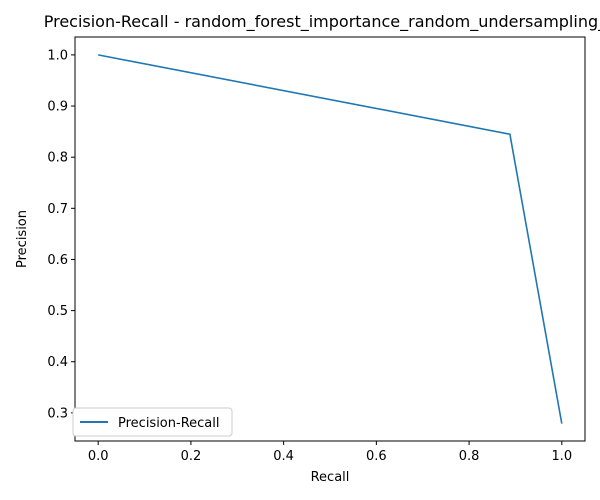 This screenshot has width=600, height=500. What do you see at coordinates (57, 311) in the screenshot?
I see `y-tick-label: 0.5` at bounding box center [57, 311].